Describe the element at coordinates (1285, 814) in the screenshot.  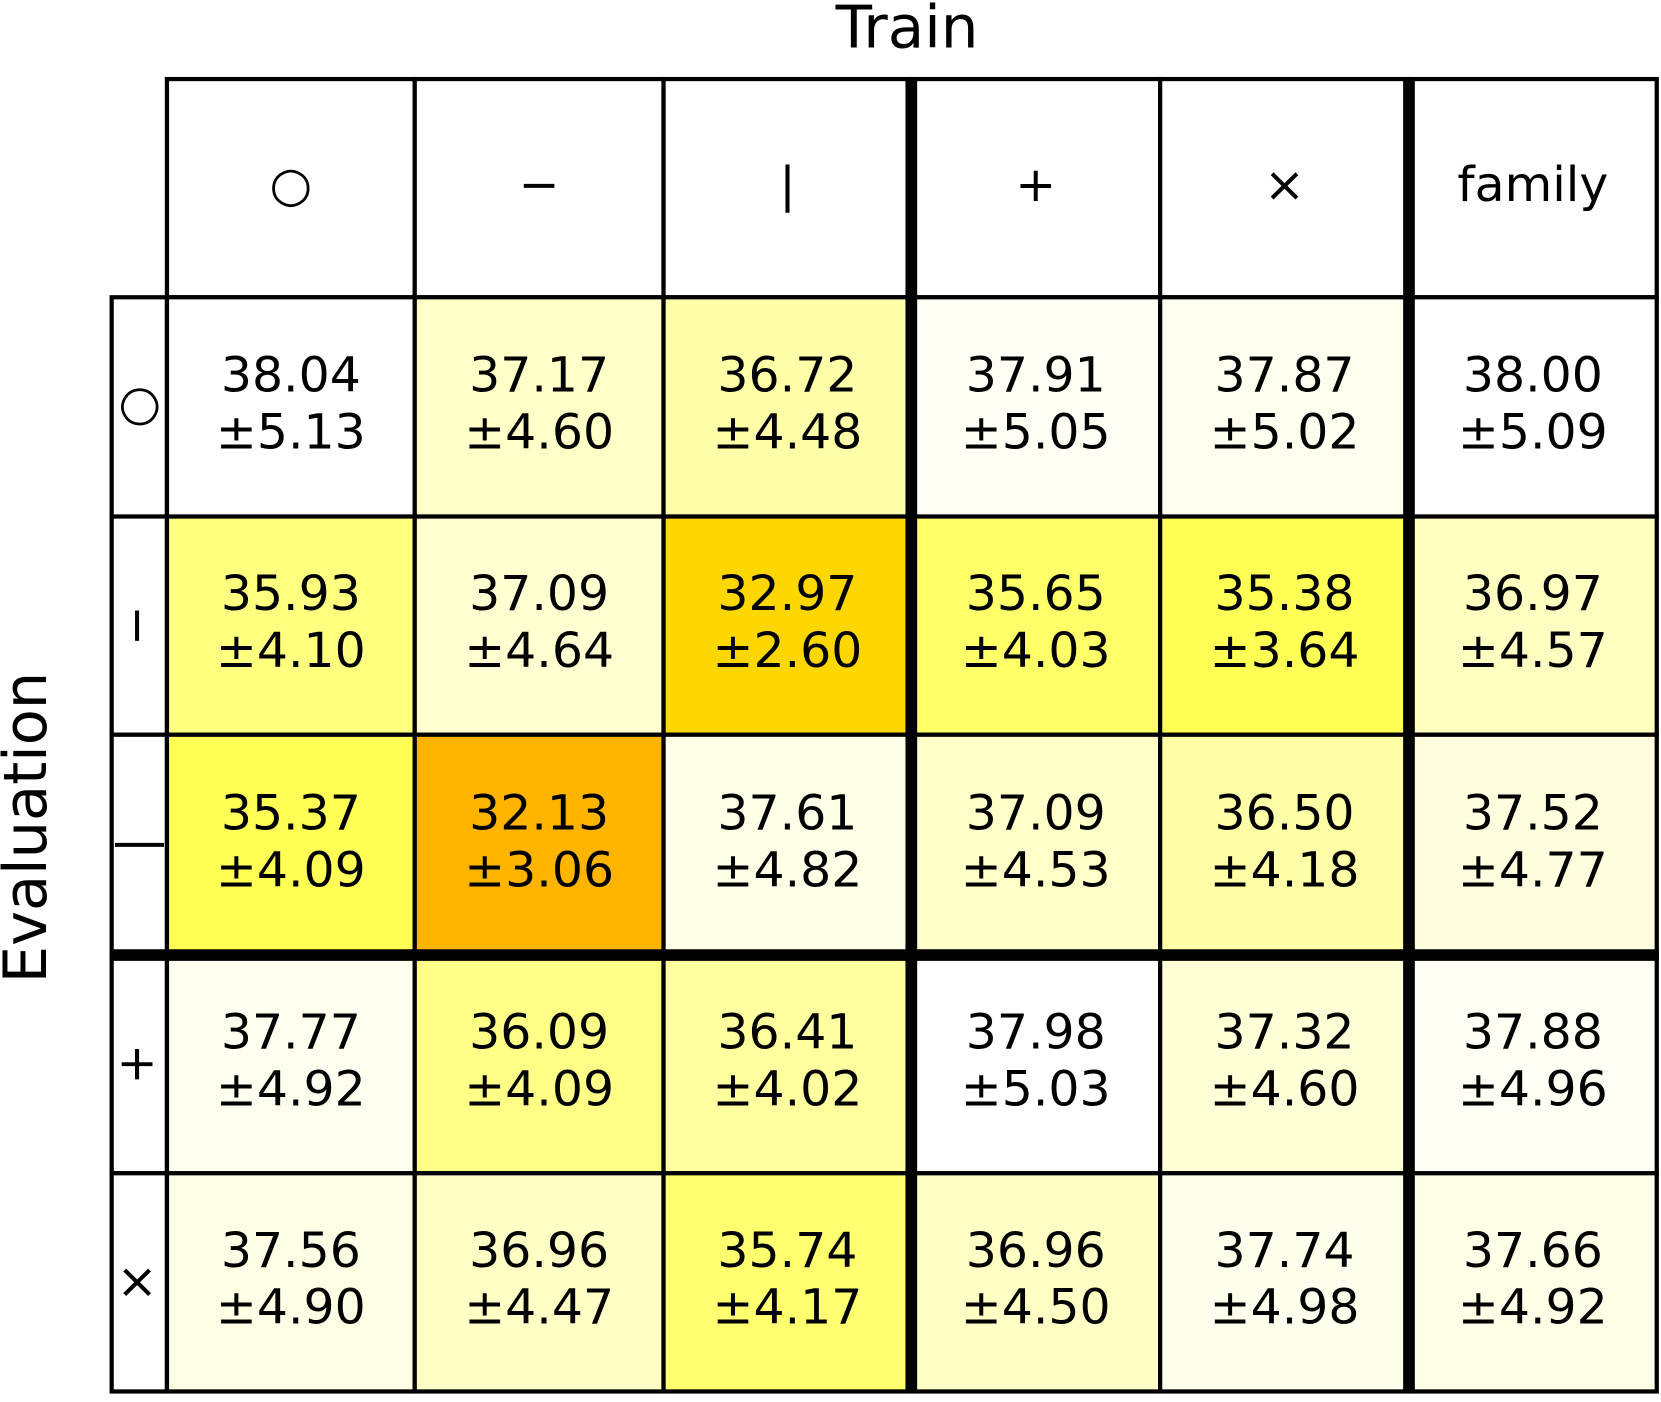
I see `cell-mean: 36.50` at that location.